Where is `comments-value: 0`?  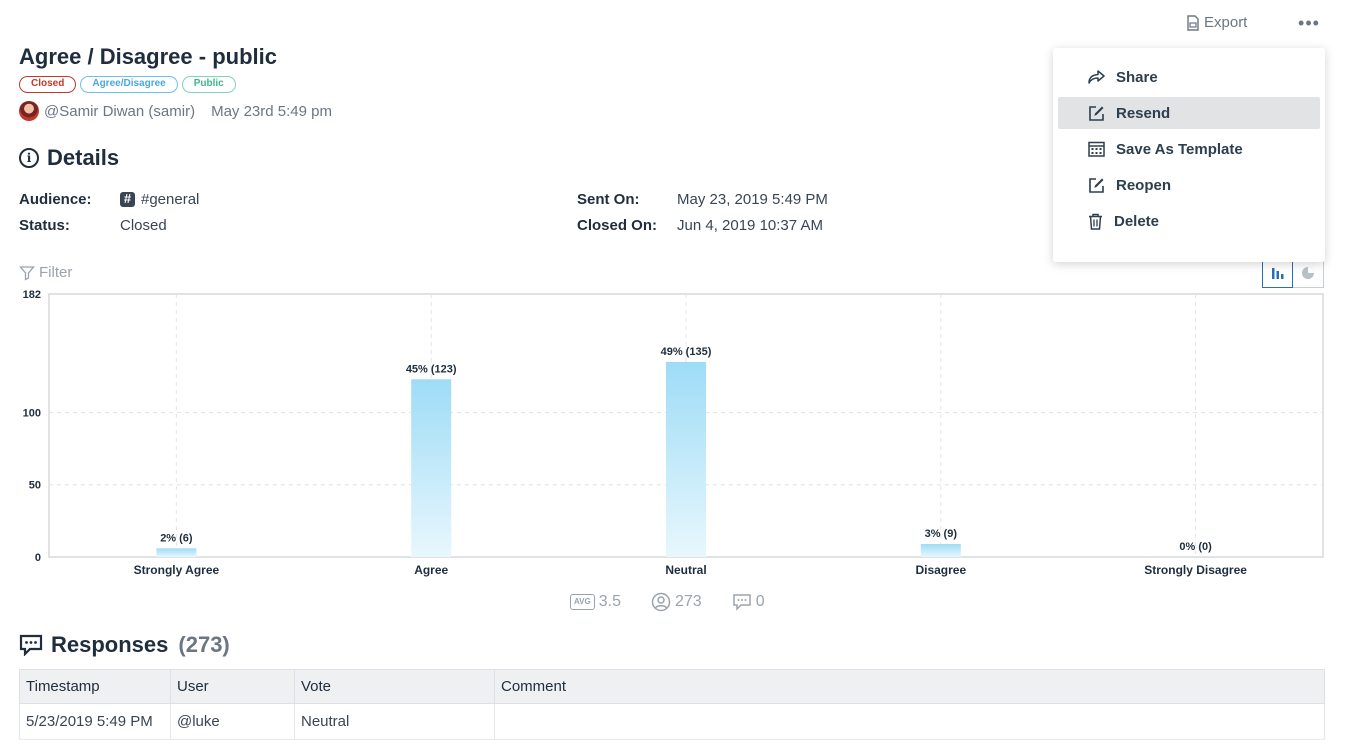
comments-value: 0 is located at coordinates (760, 601).